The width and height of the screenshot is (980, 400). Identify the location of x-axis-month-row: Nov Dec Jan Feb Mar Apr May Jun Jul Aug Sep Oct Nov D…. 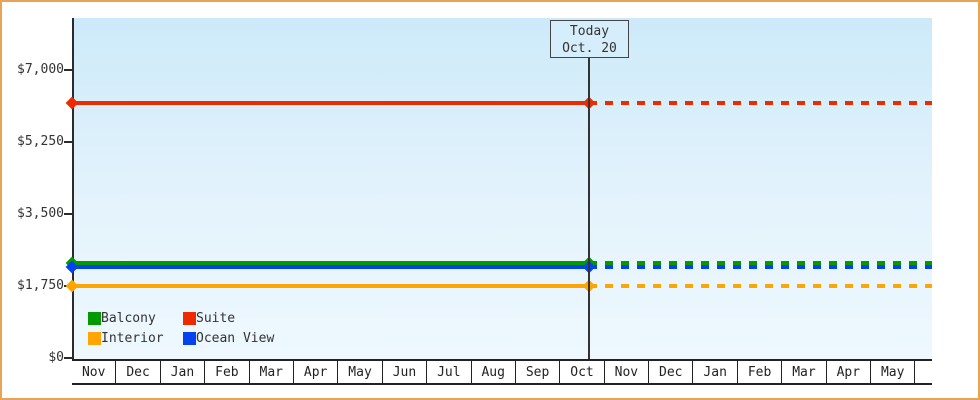
(502, 372).